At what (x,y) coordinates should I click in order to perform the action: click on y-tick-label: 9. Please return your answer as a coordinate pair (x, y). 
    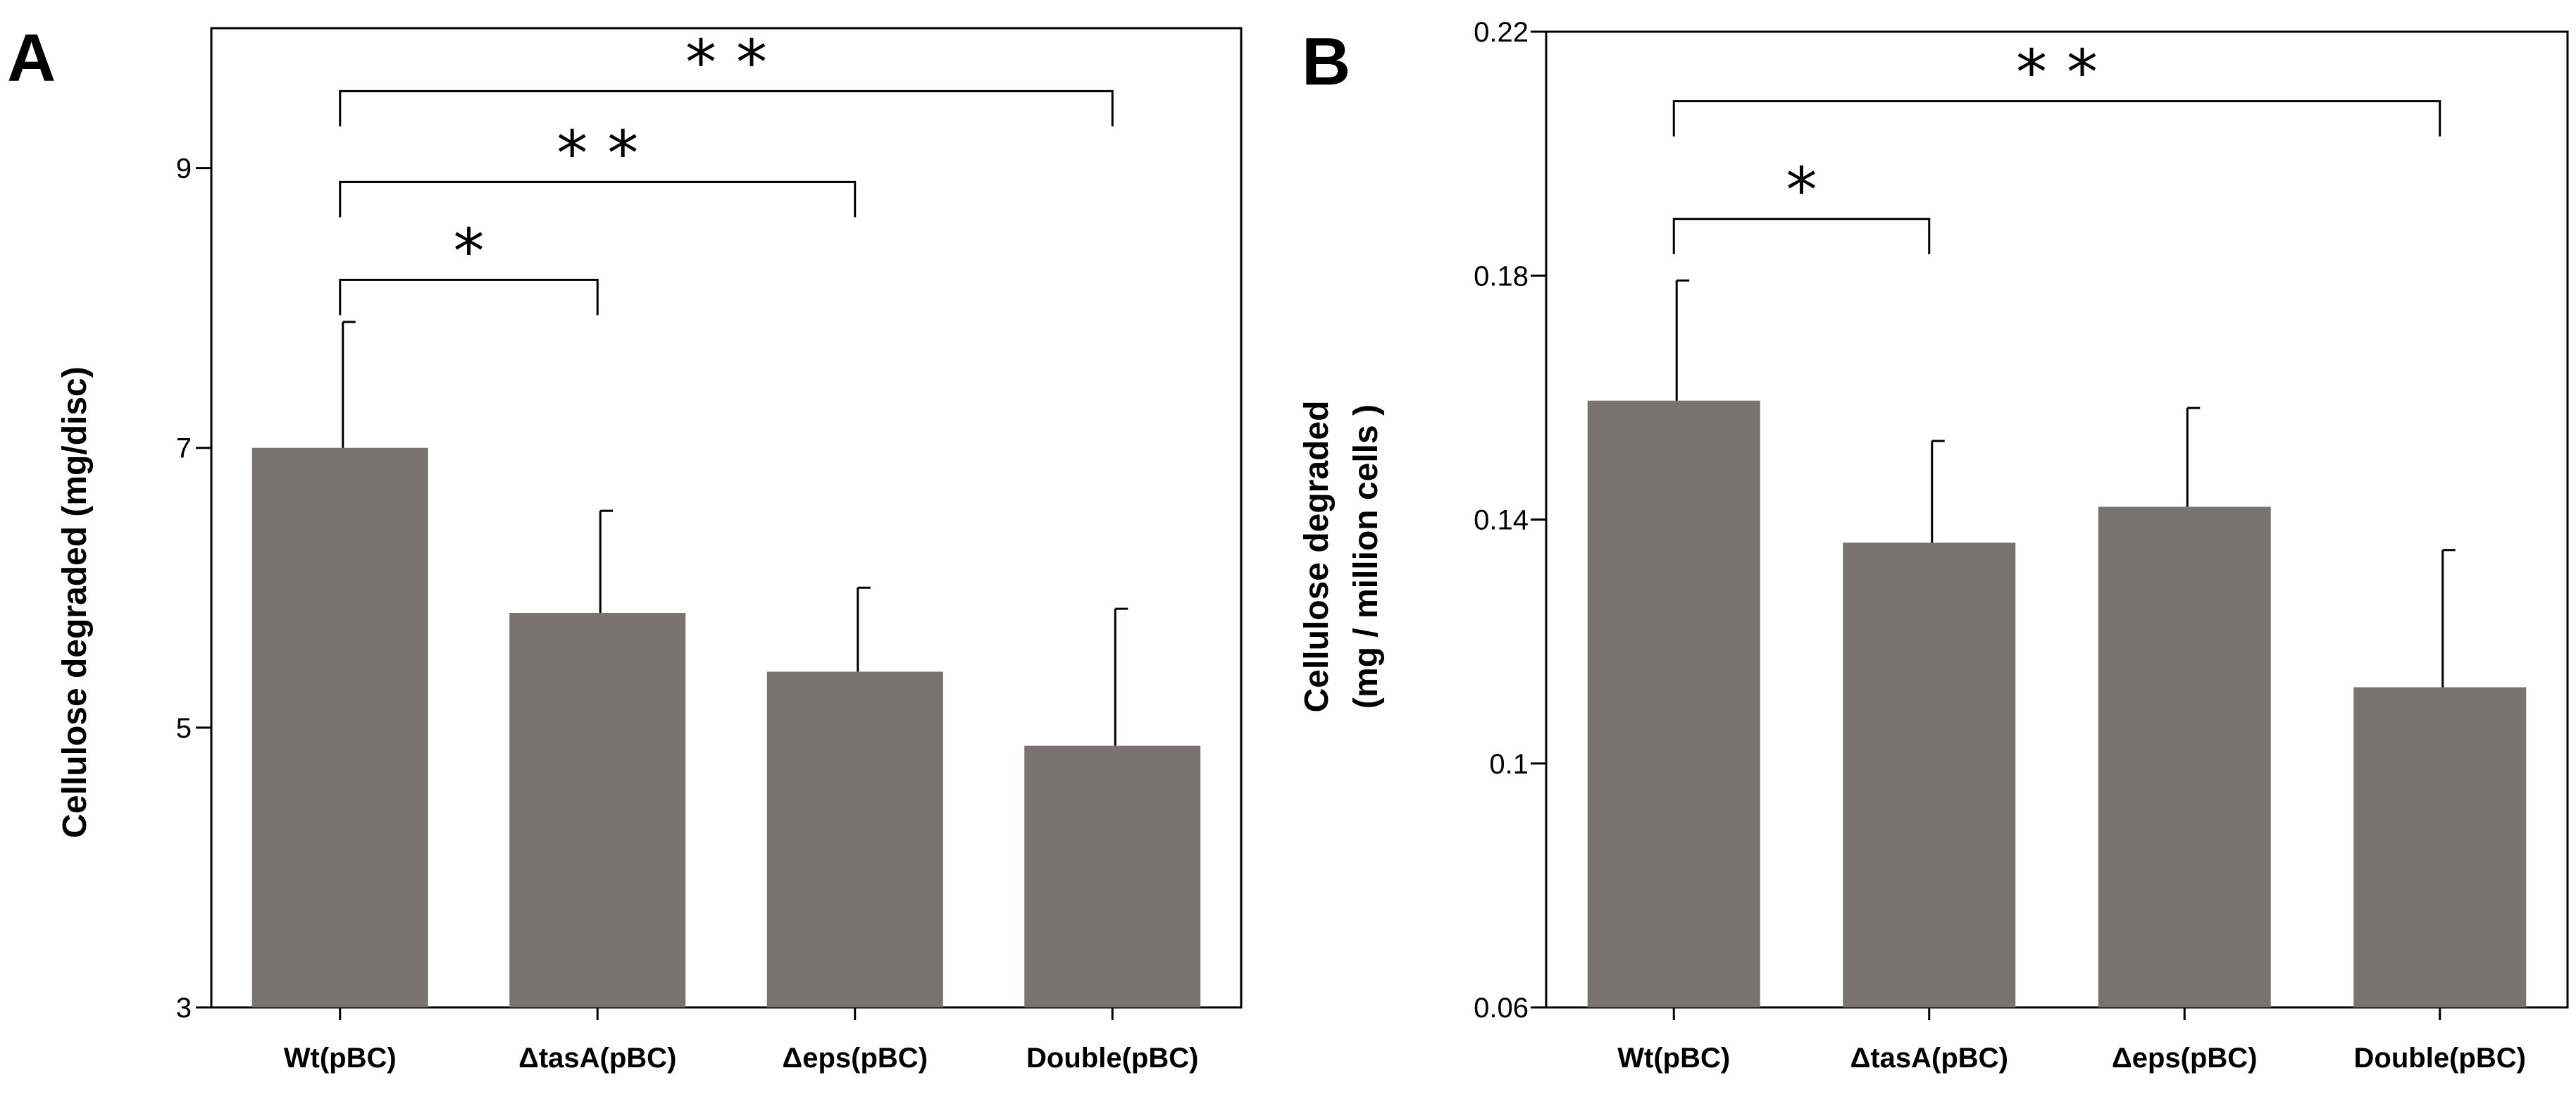
    Looking at the image, I should click on (184, 170).